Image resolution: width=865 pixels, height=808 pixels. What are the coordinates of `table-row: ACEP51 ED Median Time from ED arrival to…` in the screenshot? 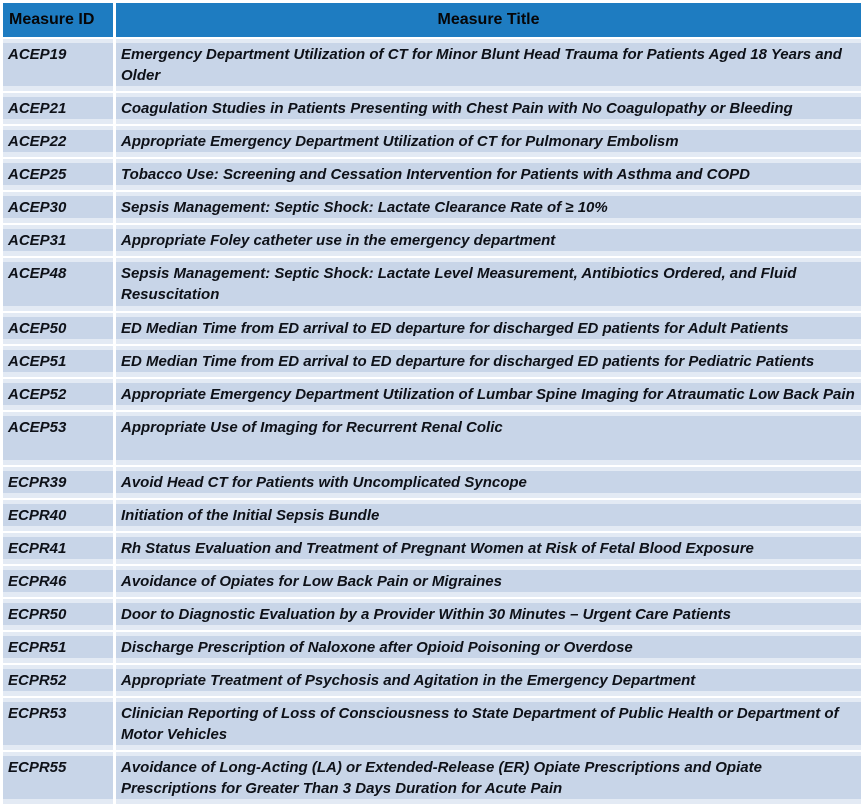 It's located at (432, 361).